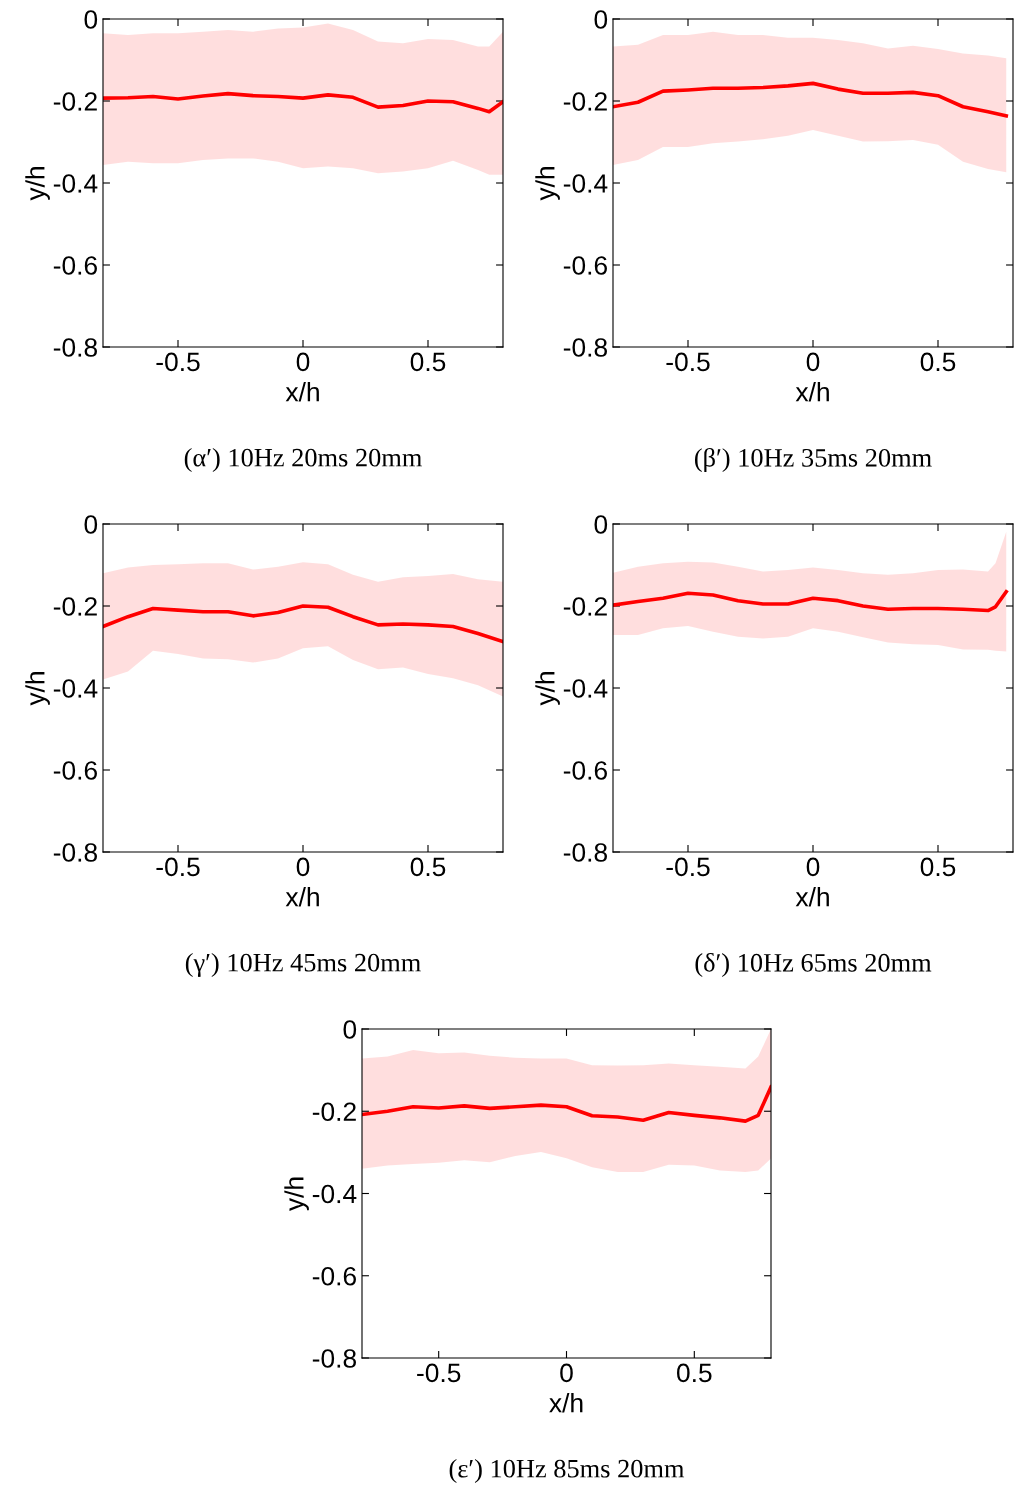  Describe the element at coordinates (813, 460) in the screenshot. I see `text: (β′) 10Hz 35ms 20mm` at that location.